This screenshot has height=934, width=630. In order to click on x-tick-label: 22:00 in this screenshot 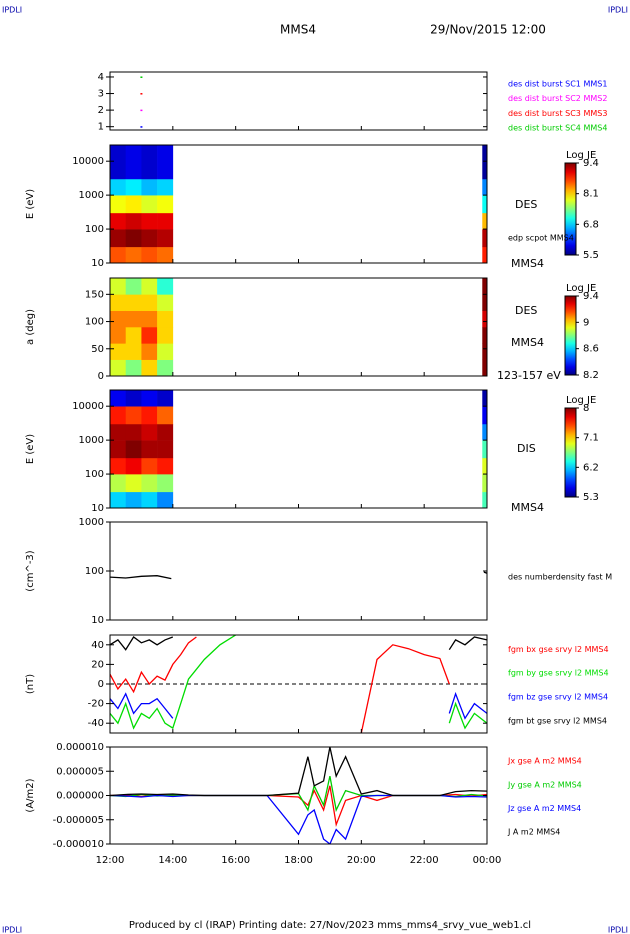, I will do `click(424, 860)`.